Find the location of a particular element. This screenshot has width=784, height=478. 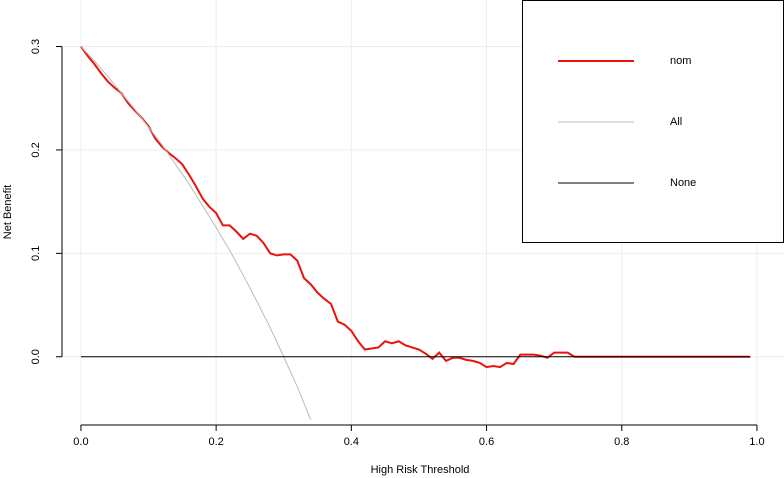

x-tick-label: 1.0 is located at coordinates (756, 442).